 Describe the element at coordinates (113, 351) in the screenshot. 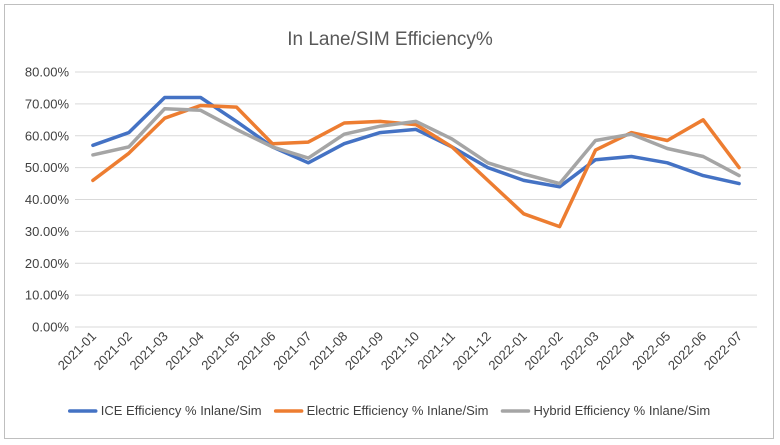

I see `x-tick-label: 2021-02` at that location.